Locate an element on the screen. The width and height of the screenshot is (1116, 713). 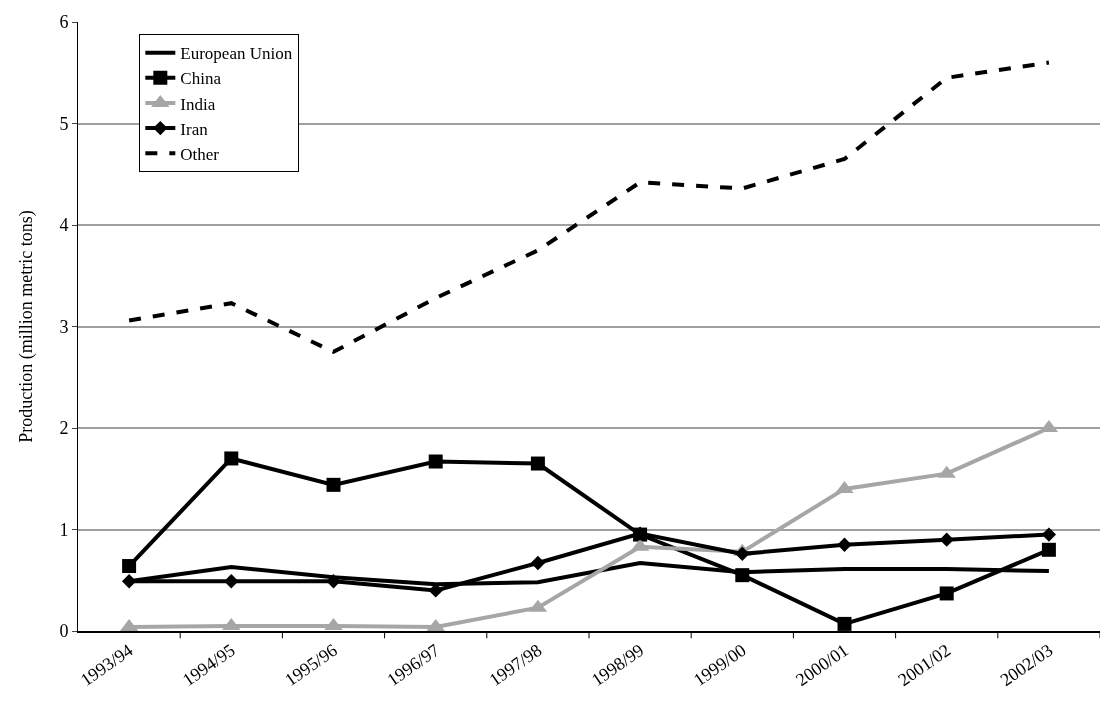
y-tick-label: 1 is located at coordinates (64, 529).